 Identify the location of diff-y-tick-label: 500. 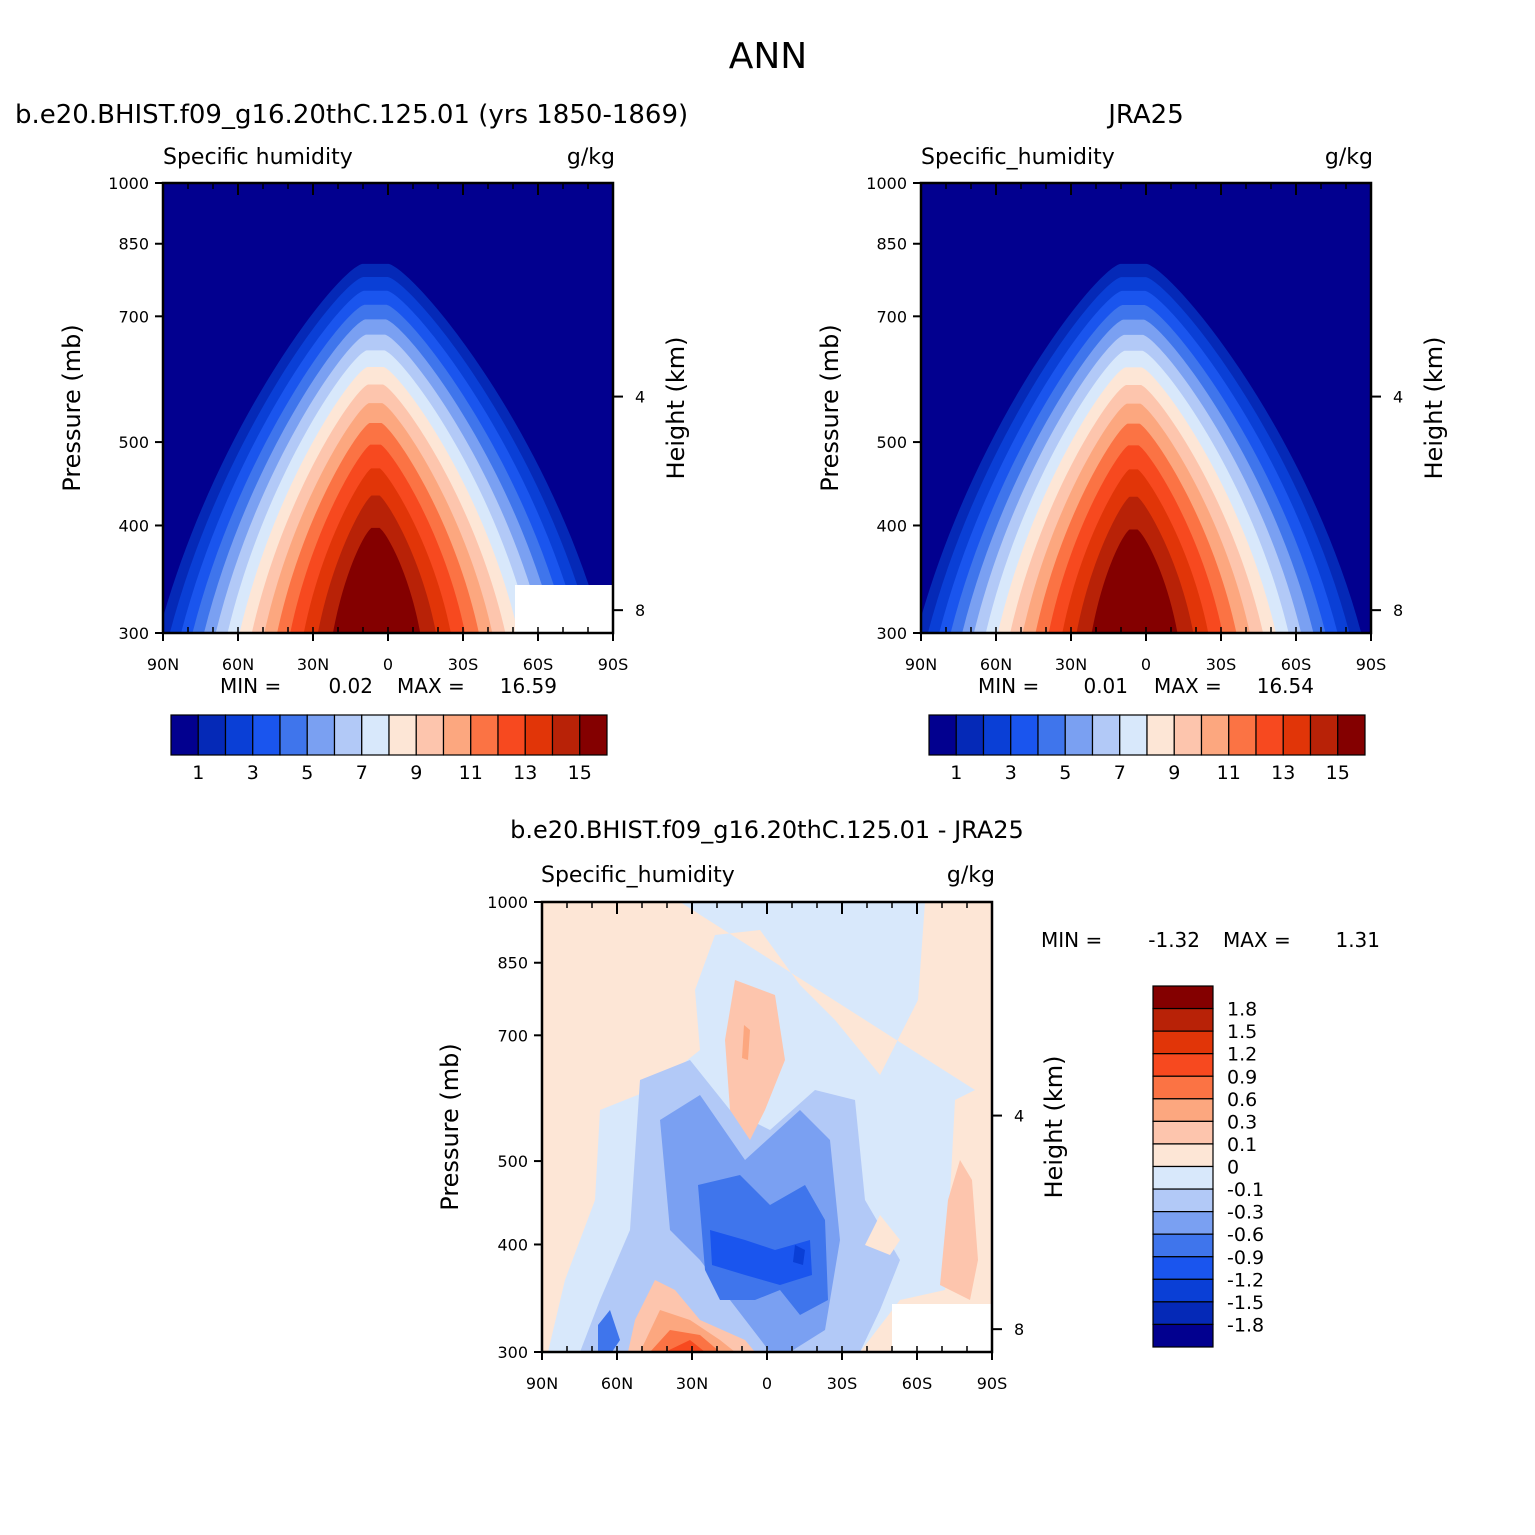
(512, 1161).